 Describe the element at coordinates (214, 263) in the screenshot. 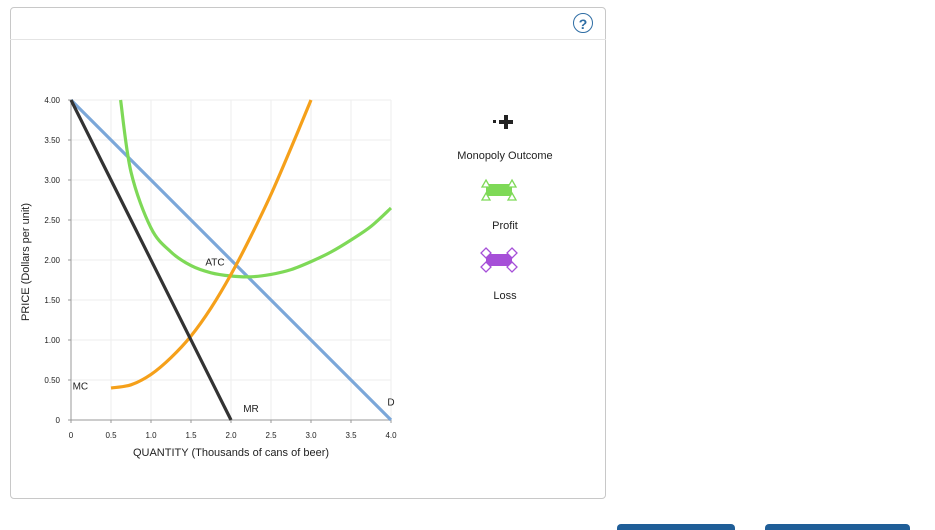

I see `curve-label-atc: ATC` at that location.